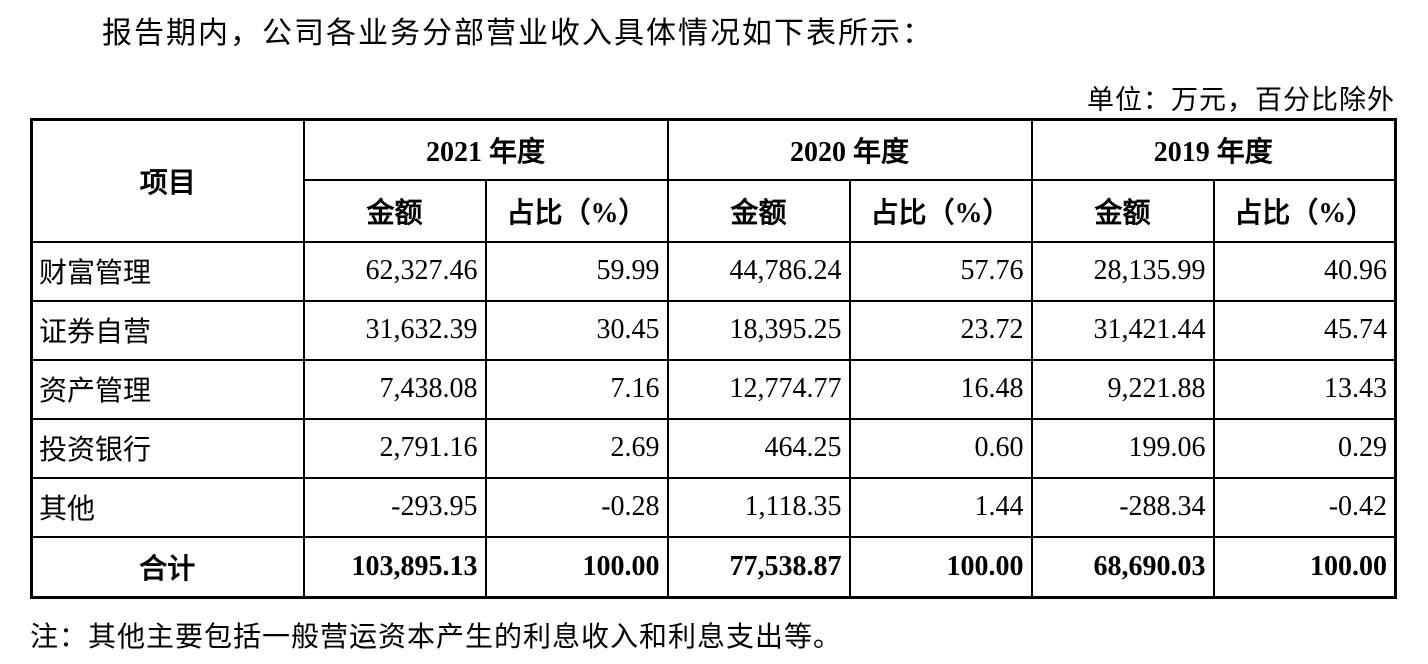  I want to click on ratio-cell: 40.96, so click(1304, 271).